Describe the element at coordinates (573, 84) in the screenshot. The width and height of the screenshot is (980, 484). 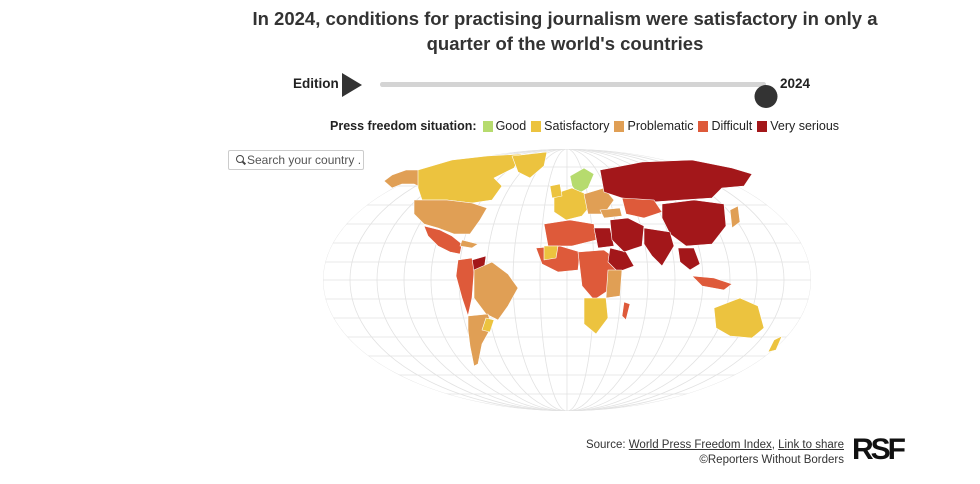
I see `slider-fill` at that location.